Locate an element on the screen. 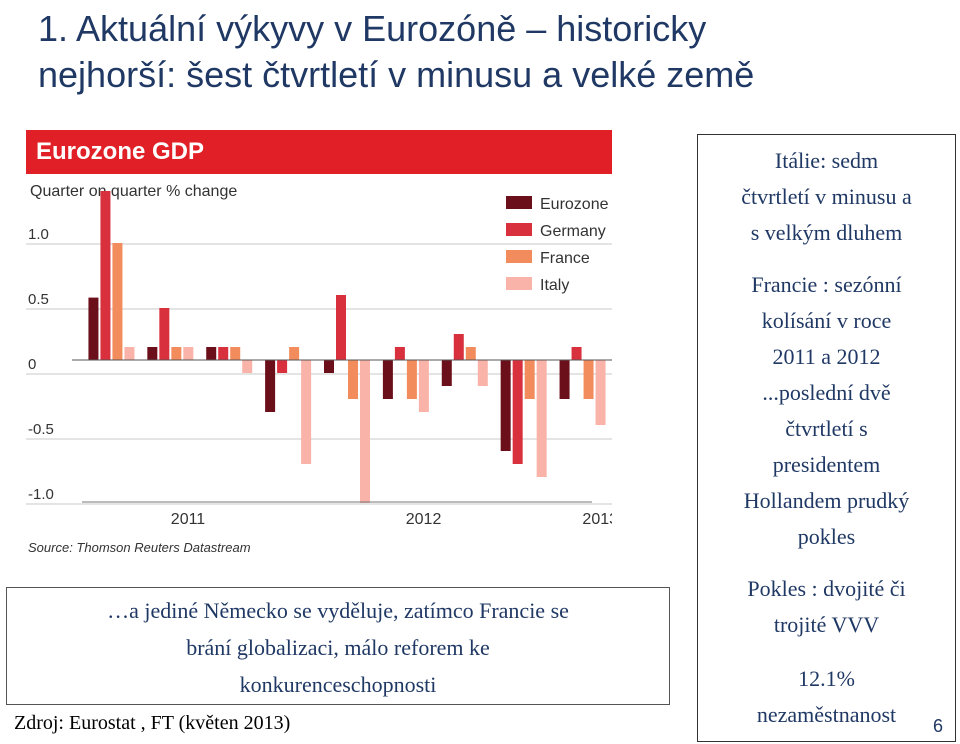 This screenshot has width=960, height=744. y-tick-label: 0 is located at coordinates (32, 364).